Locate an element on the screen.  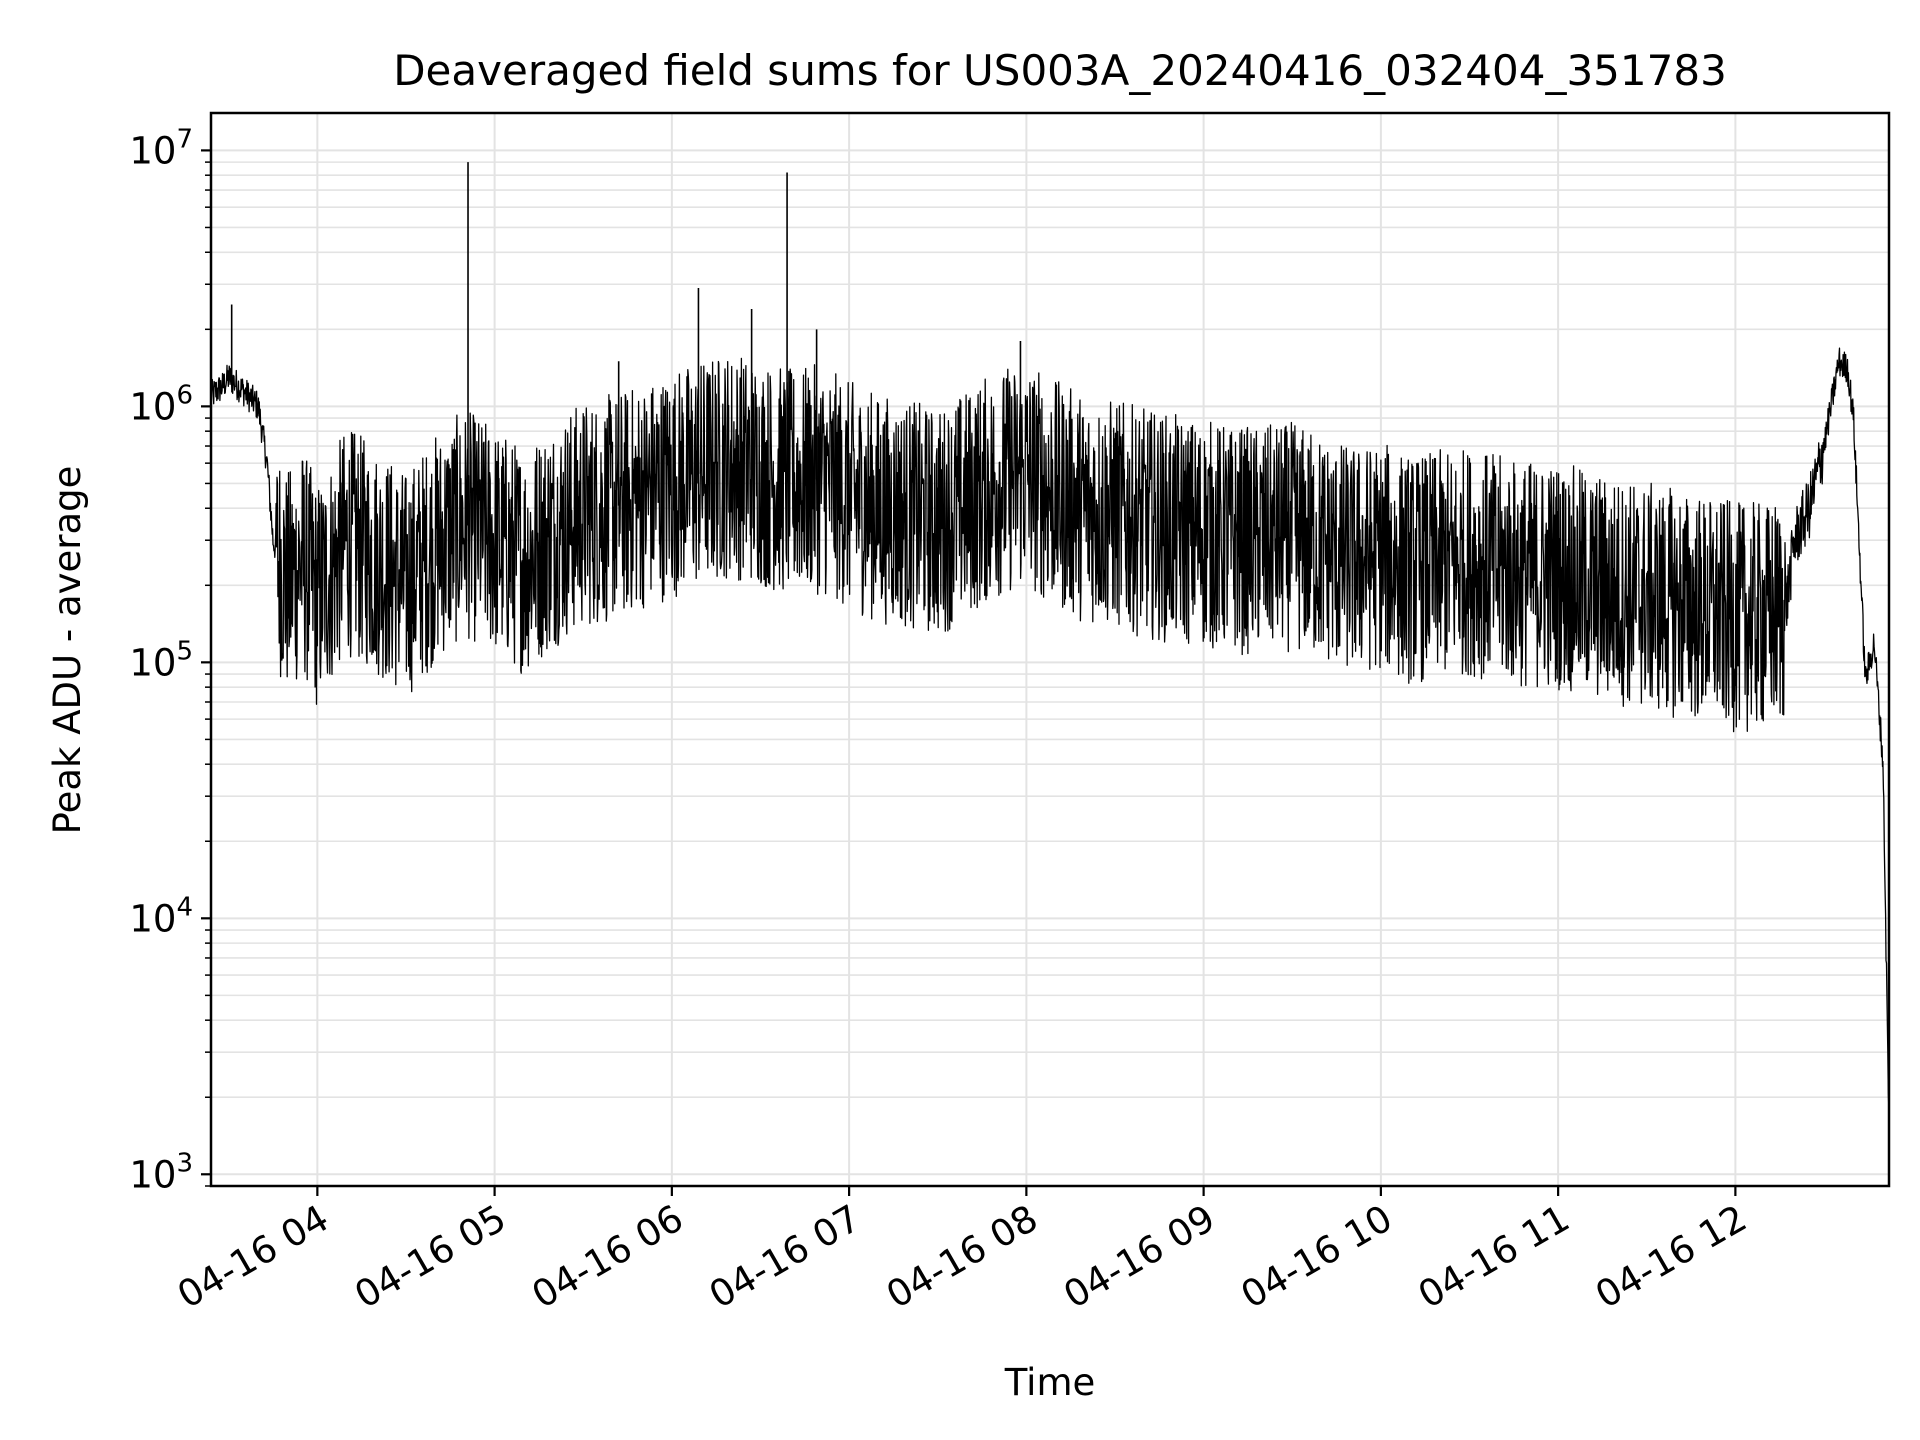
x-tick-label: 04-16 10 is located at coordinates (1317, 1257).